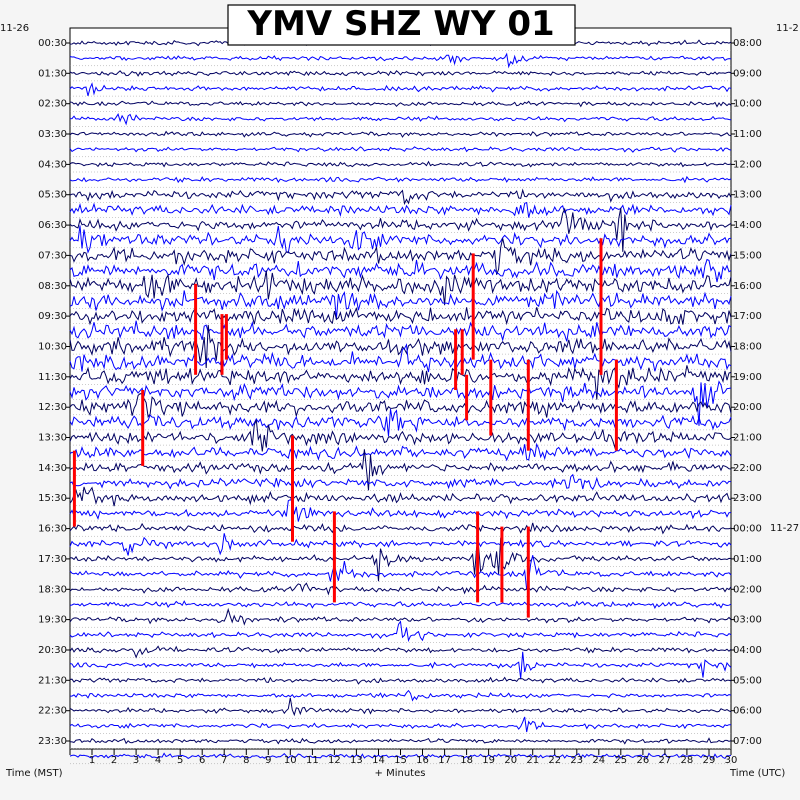 Image resolution: width=800 pixels, height=800 pixels. What do you see at coordinates (488, 760) in the screenshot?
I see `x-tick-label: 19` at bounding box center [488, 760].